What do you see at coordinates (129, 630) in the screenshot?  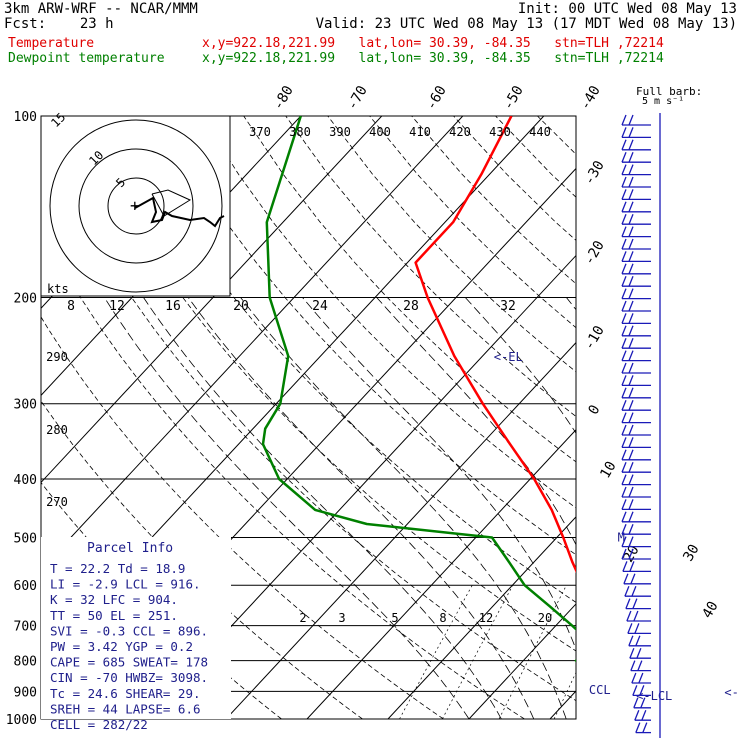 I see `parcel-info-row: SVI = -0.3 CCL = 896.` at bounding box center [129, 630].